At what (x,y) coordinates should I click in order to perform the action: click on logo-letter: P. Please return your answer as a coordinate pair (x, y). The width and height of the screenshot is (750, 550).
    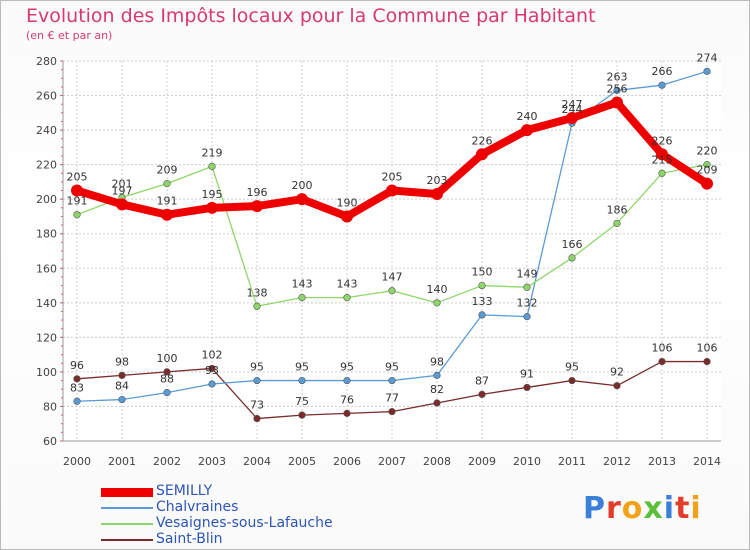
    Looking at the image, I should click on (594, 508).